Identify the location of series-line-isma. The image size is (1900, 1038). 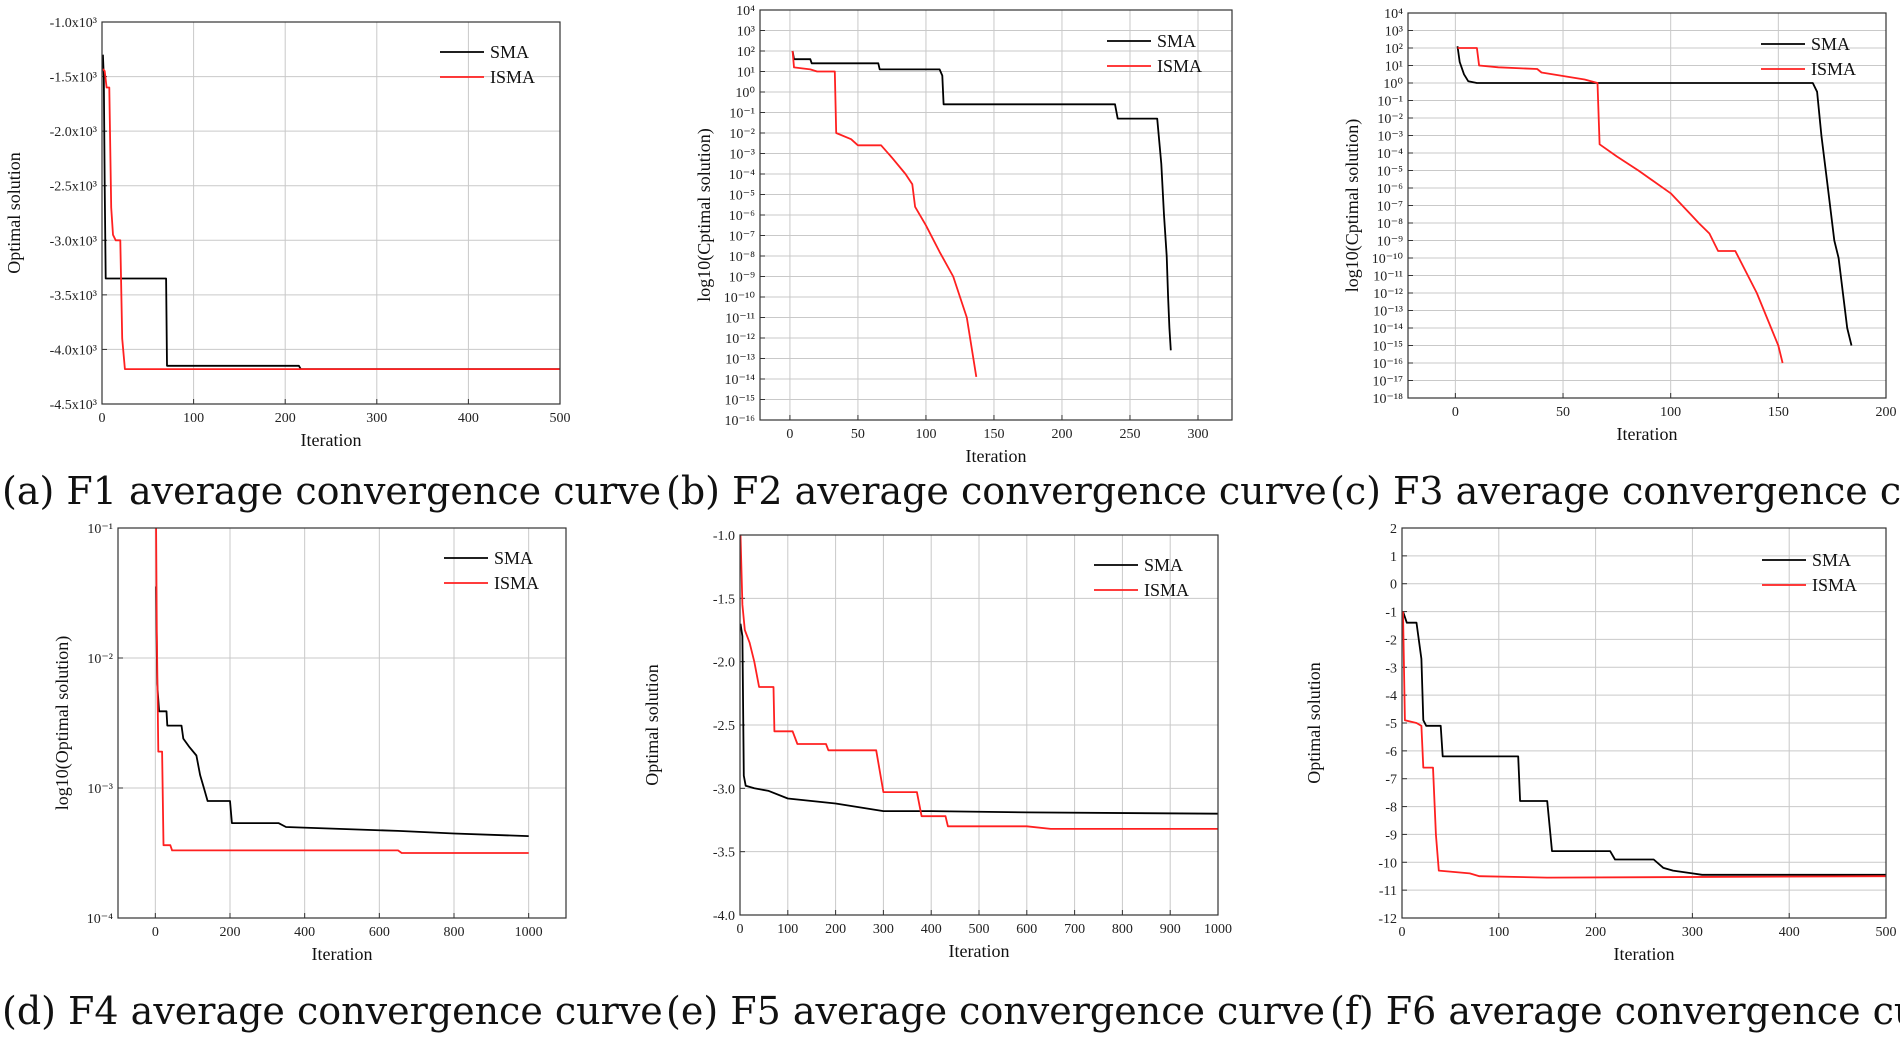
(979, 682).